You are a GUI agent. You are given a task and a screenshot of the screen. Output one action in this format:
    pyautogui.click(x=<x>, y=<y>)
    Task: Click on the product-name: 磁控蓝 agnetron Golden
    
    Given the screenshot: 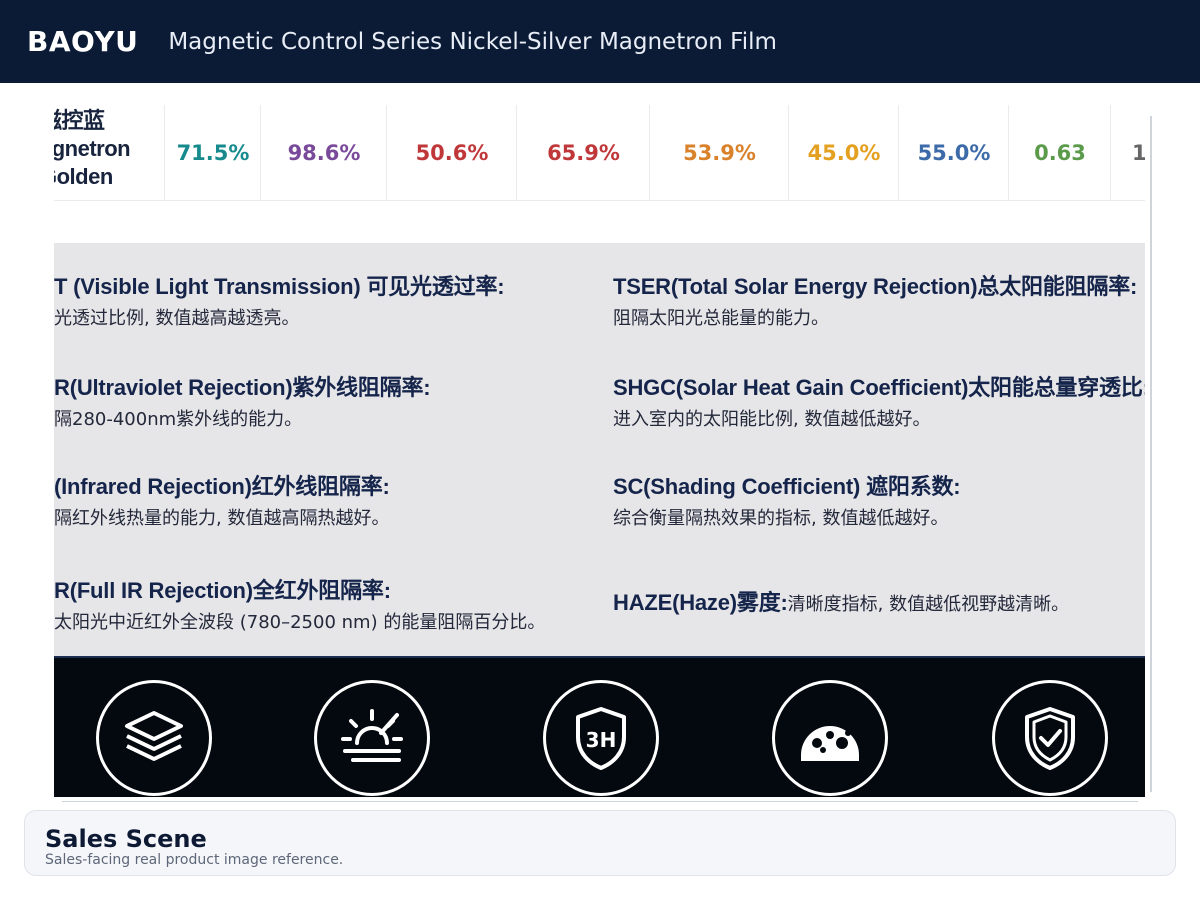 What is the action you would take?
    pyautogui.click(x=109, y=149)
    